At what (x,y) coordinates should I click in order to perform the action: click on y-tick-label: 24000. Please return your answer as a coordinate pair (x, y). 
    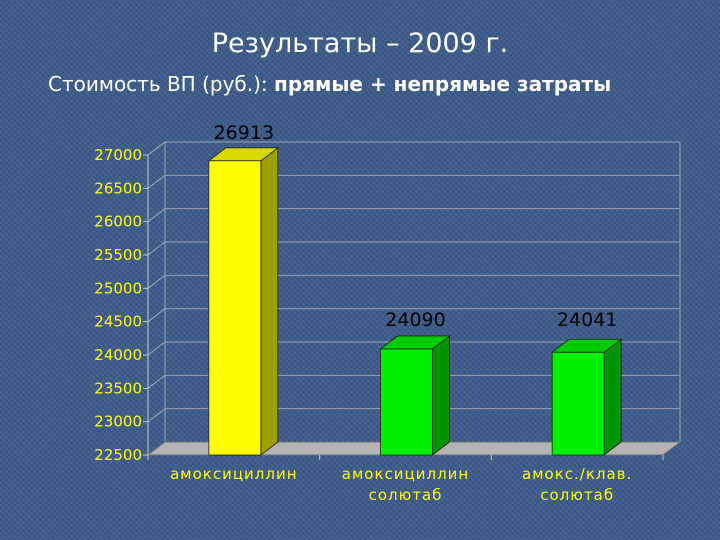
    Looking at the image, I should click on (118, 355).